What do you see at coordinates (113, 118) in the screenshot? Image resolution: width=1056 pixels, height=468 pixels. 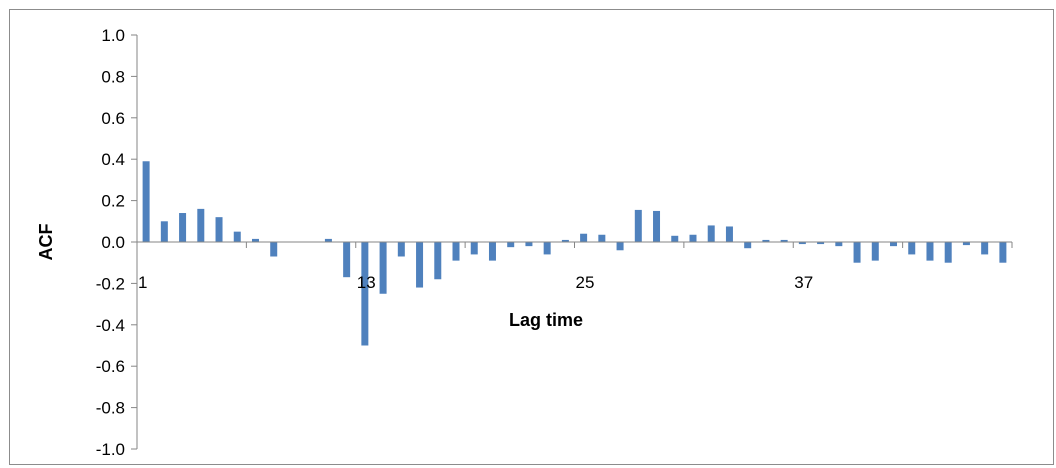 I see `y-tick-label: 0.6` at bounding box center [113, 118].